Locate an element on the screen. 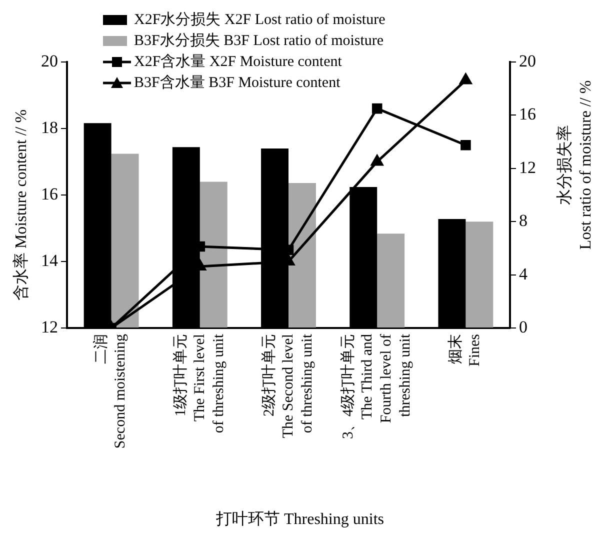 Image resolution: width=601 pixels, height=536 pixels. legend-label: B3F水分损失 B3F Lost ratio of moisture is located at coordinates (259, 40).